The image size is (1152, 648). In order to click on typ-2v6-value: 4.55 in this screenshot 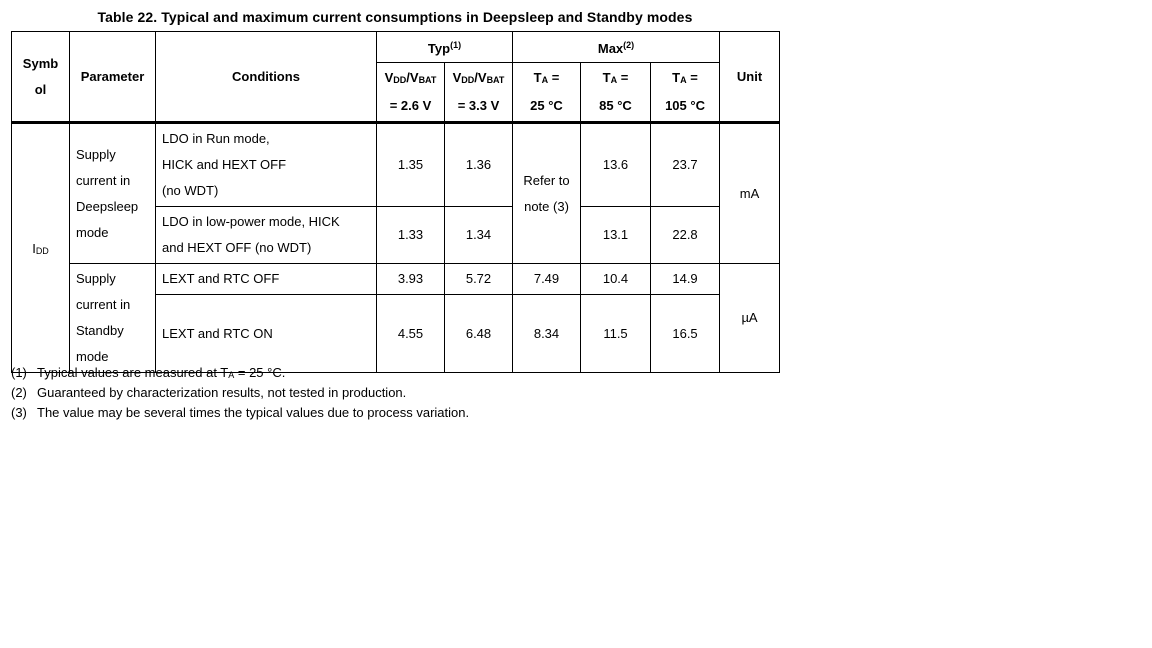, I will do `click(410, 333)`.